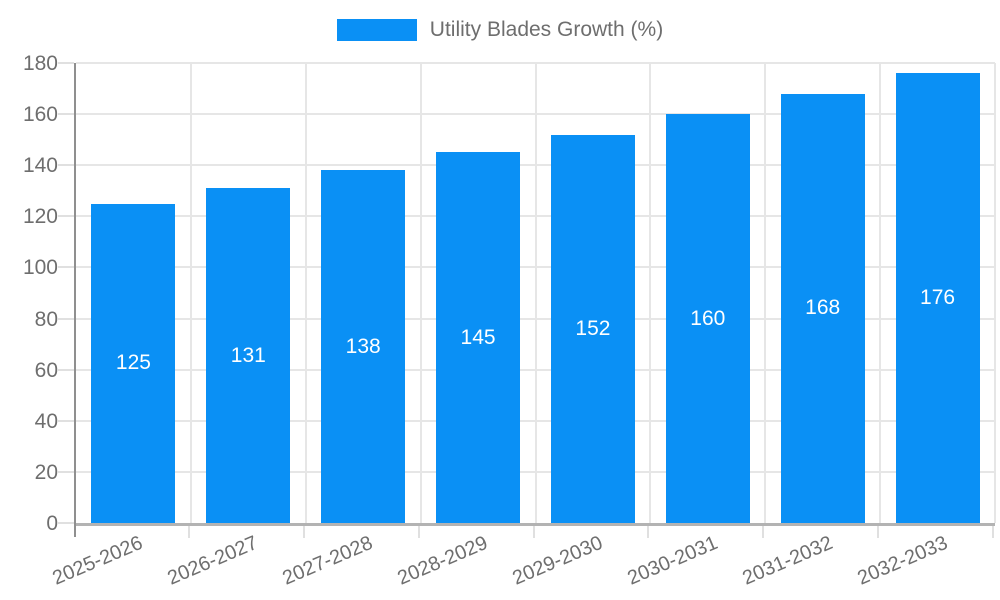  I want to click on y-axis-label: 100, so click(40, 268).